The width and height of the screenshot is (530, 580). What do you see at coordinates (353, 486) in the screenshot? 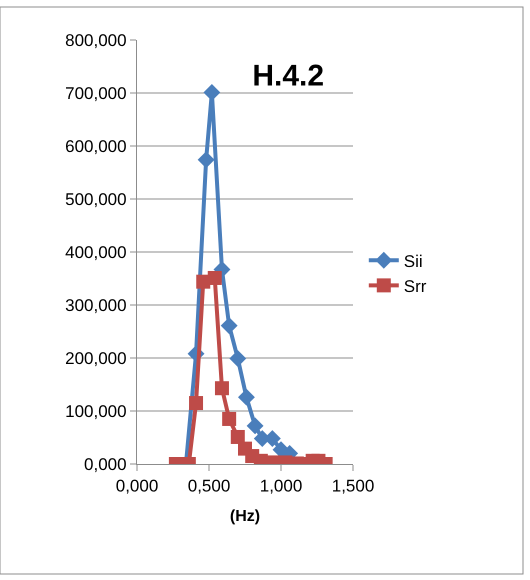
I see `x-tick-label: 1,500` at bounding box center [353, 486].